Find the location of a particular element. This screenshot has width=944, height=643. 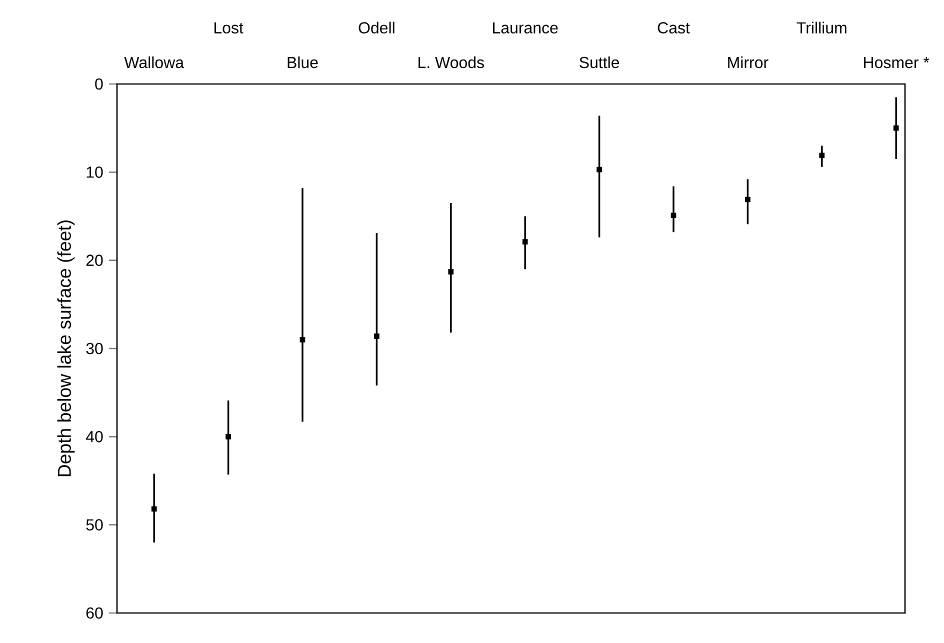

x-tick-label: Suttle is located at coordinates (600, 62).